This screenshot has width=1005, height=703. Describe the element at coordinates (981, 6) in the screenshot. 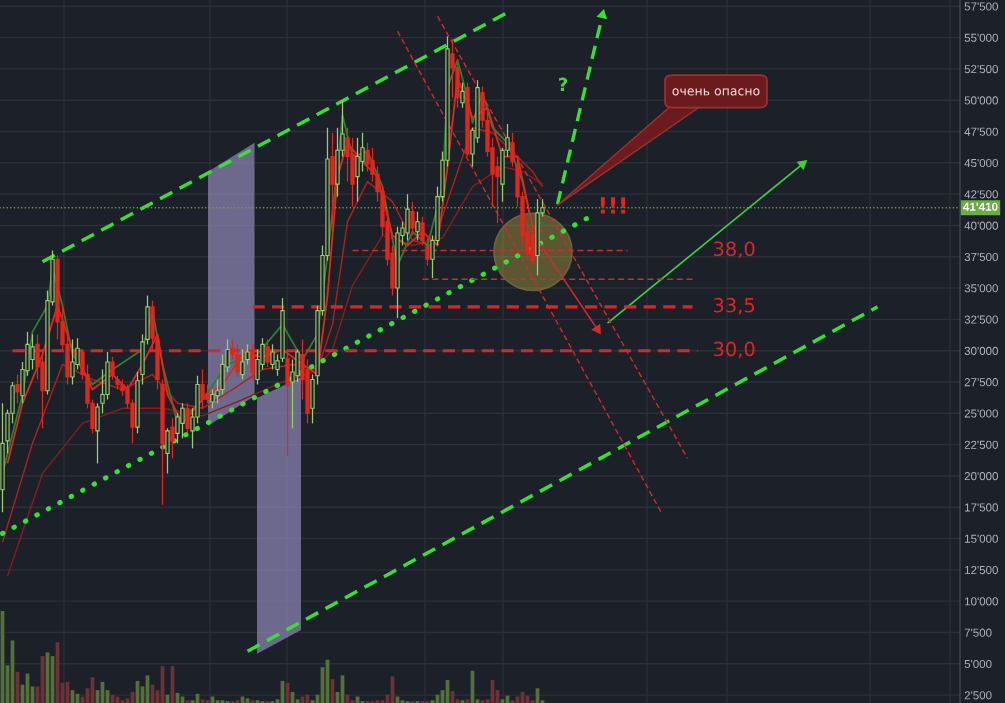

I see `y-tick-label: 57'500` at that location.